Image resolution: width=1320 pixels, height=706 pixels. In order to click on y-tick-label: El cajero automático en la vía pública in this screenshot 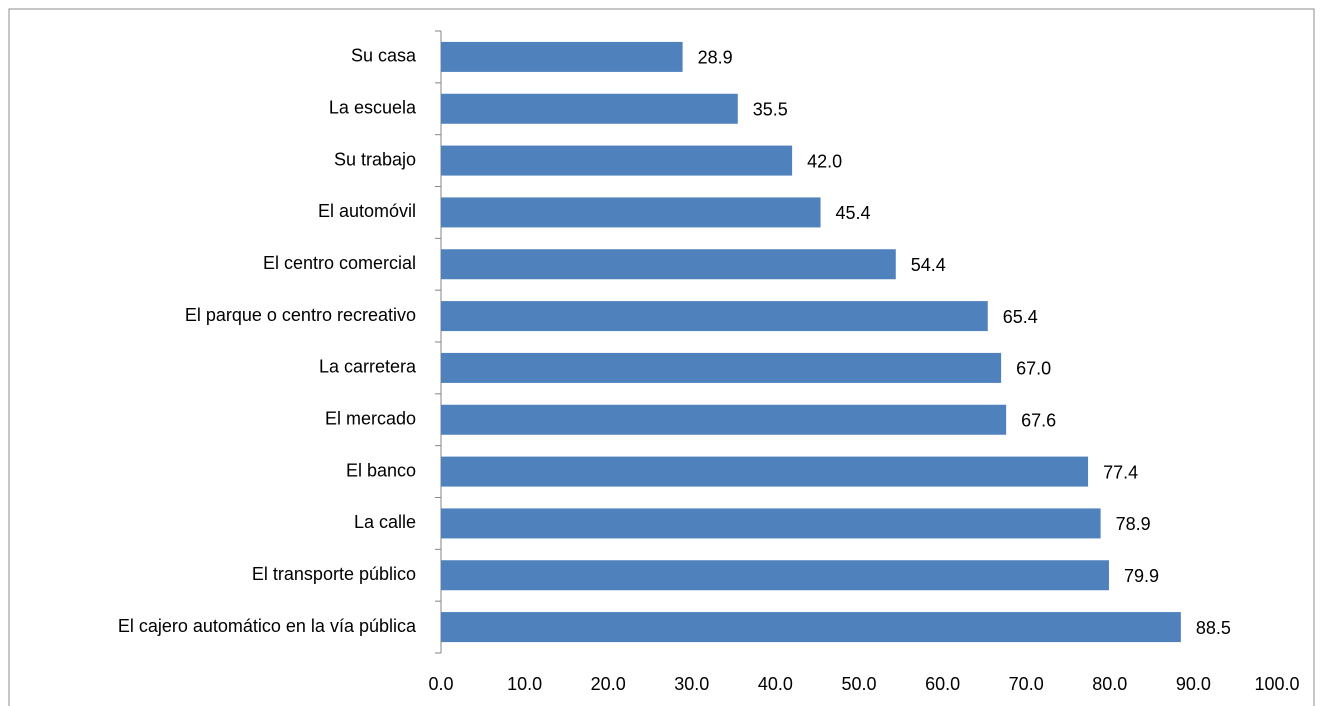, I will do `click(267, 626)`.